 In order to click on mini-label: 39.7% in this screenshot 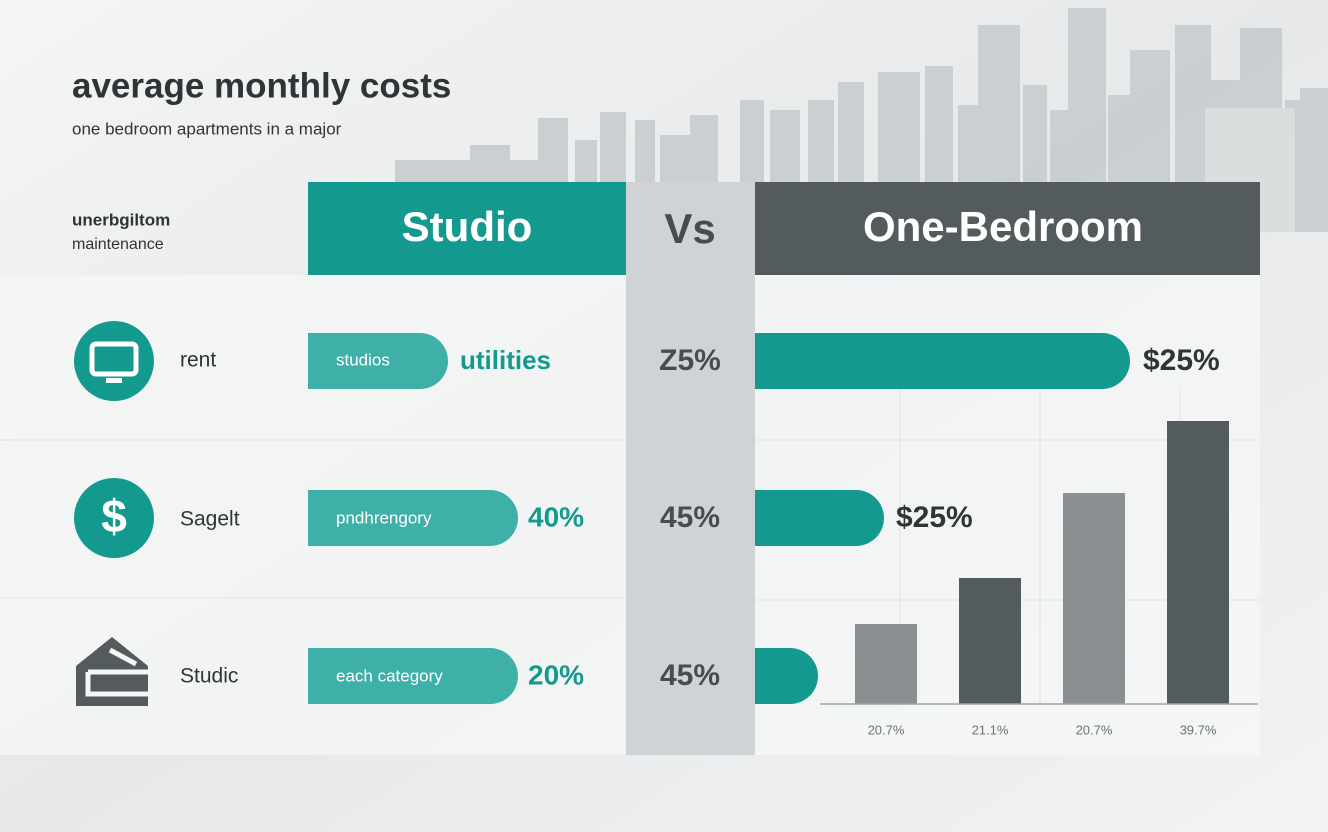, I will do `click(1198, 729)`.